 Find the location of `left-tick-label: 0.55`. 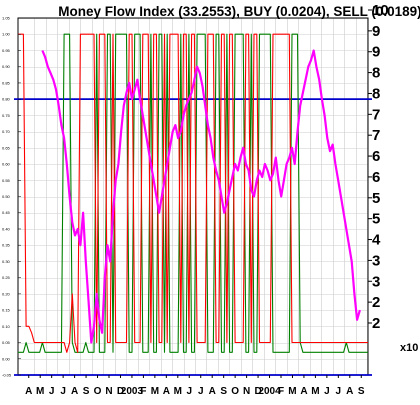

left-tick-label: 0.55 is located at coordinates (6, 180).